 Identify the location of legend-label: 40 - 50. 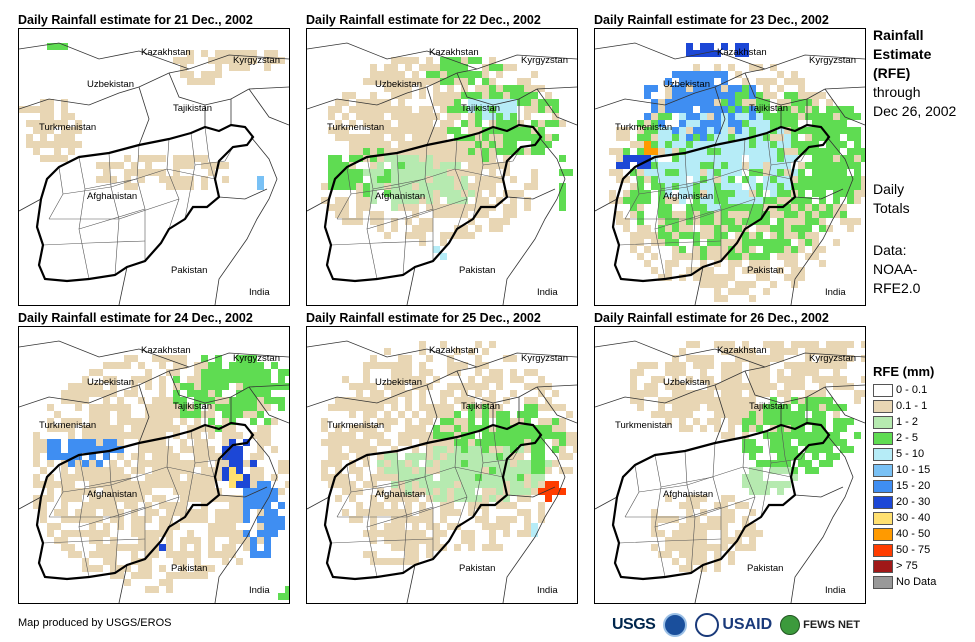
(913, 534).